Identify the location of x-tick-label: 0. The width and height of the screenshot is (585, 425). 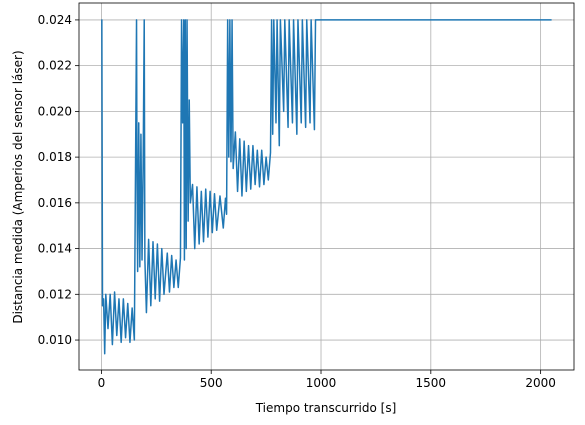
(102, 383).